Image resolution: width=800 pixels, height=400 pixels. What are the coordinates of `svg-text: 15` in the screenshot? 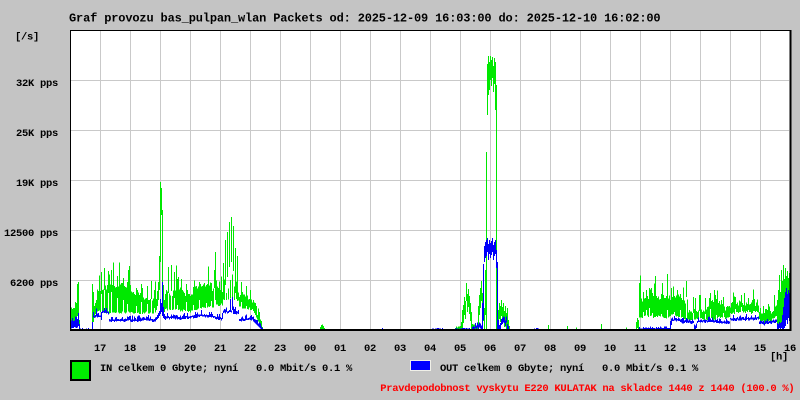 It's located at (760, 349).